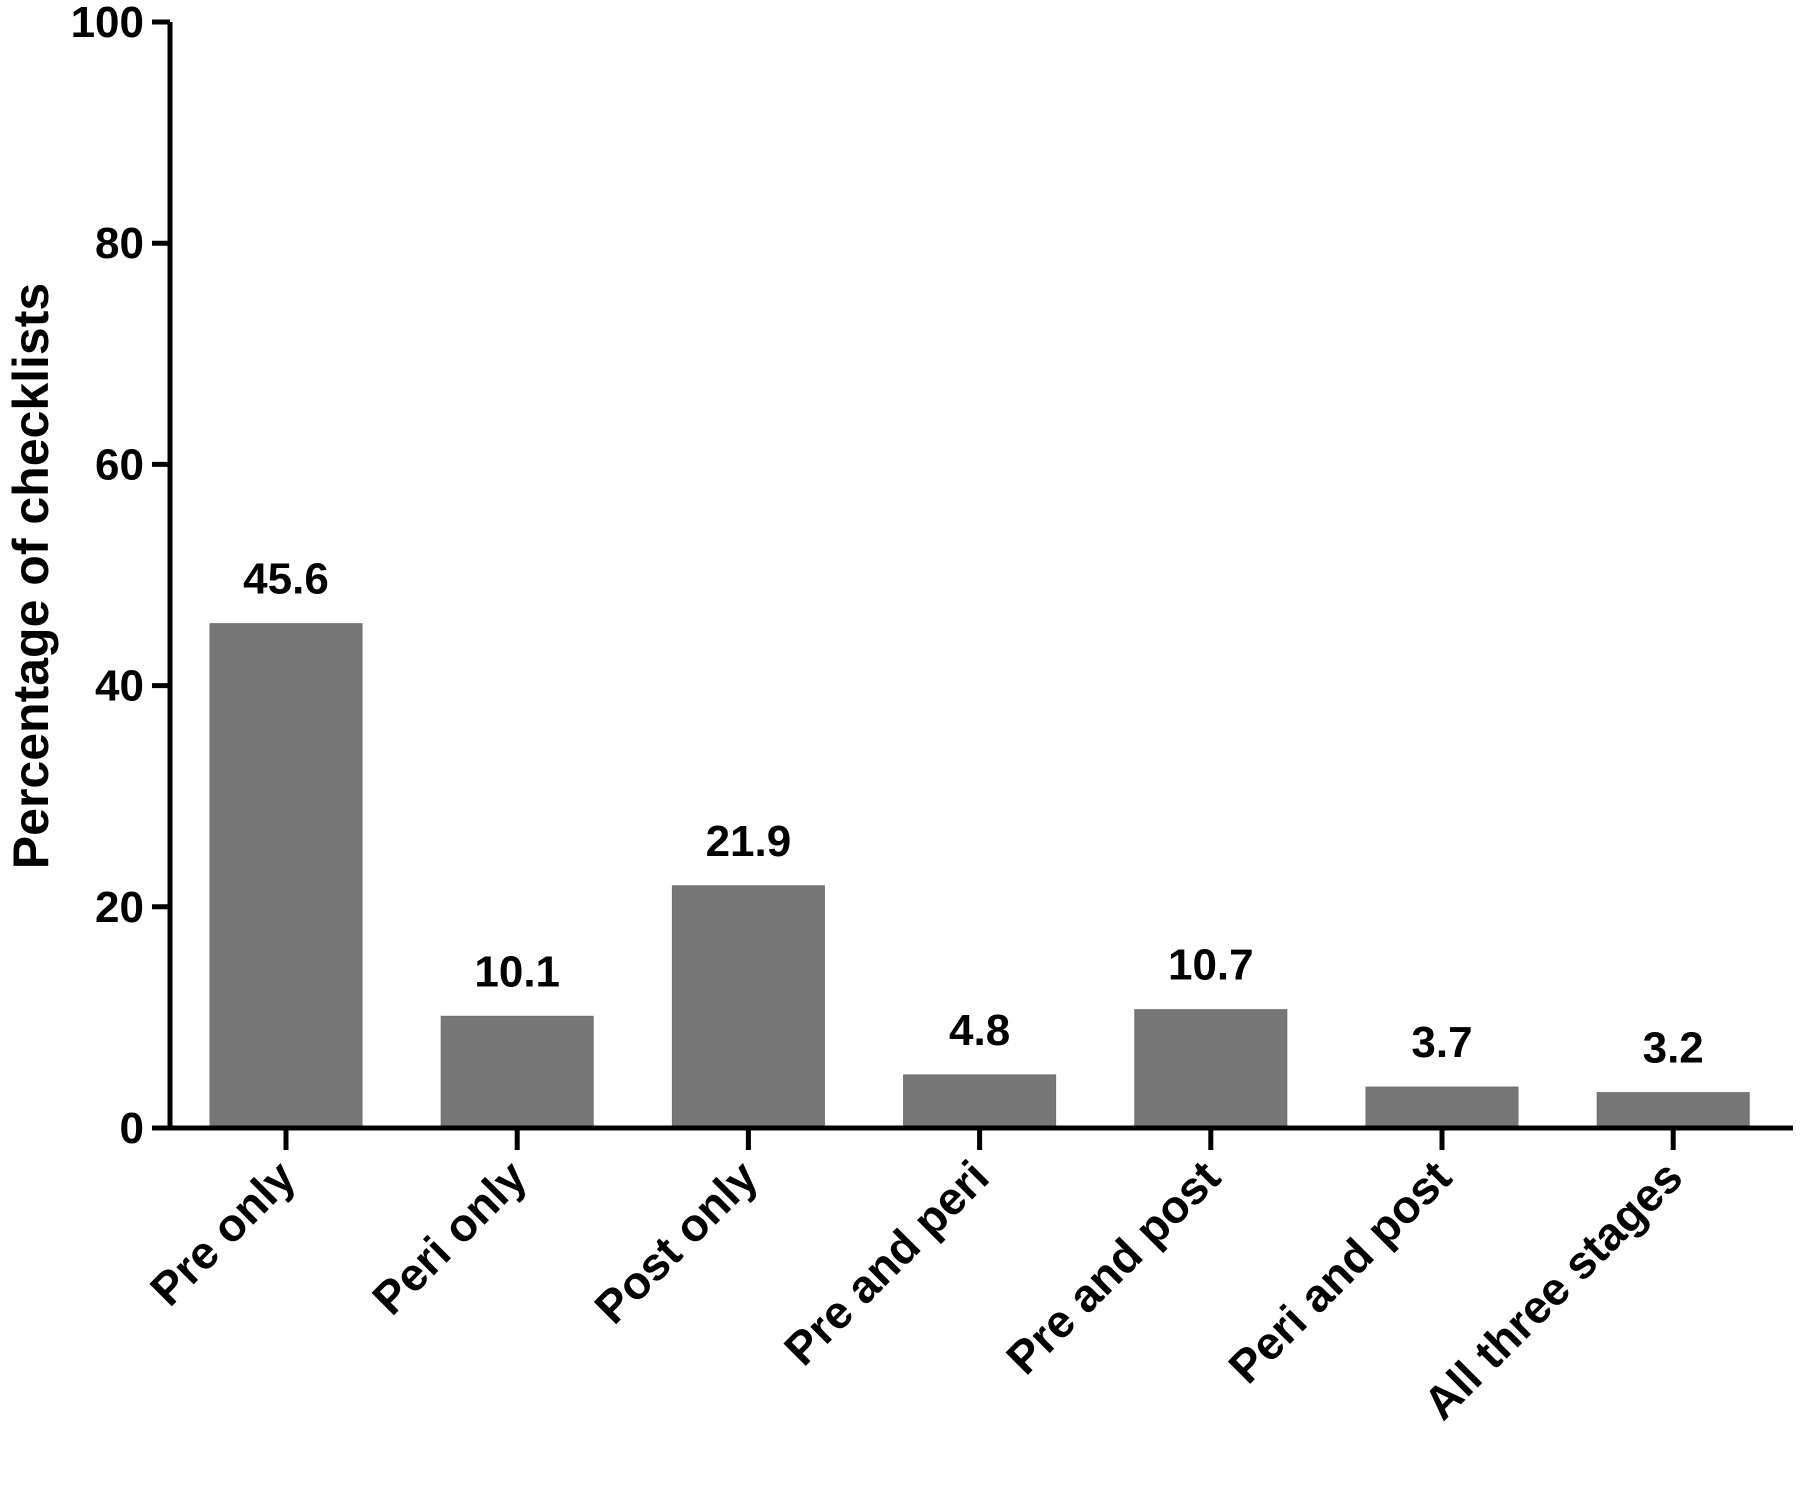 Image resolution: width=1800 pixels, height=1492 pixels. What do you see at coordinates (107, 23) in the screenshot?
I see `y-tick-label: 100` at bounding box center [107, 23].